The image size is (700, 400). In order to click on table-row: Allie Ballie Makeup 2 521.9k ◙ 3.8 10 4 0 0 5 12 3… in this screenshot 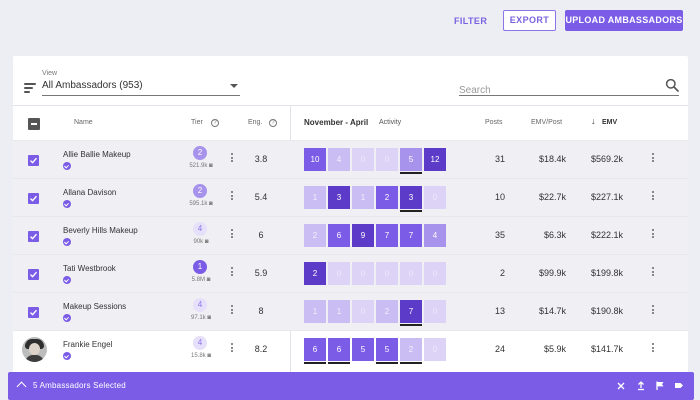, I will do `click(350, 159)`.